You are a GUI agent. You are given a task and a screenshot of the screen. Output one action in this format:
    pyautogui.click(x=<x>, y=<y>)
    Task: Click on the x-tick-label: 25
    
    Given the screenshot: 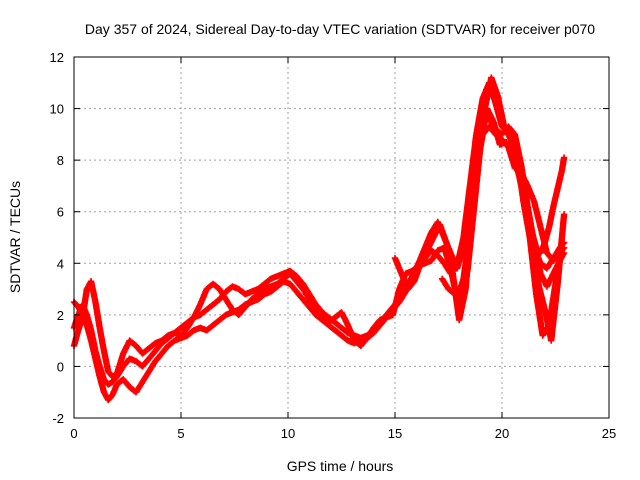 What is the action you would take?
    pyautogui.click(x=609, y=433)
    